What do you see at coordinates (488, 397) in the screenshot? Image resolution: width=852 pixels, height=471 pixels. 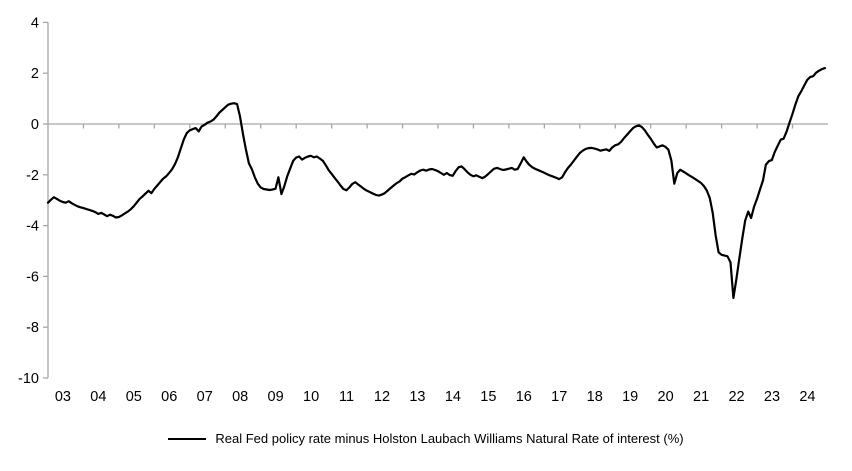 I see `x-axis-tick-label: 15` at bounding box center [488, 397].